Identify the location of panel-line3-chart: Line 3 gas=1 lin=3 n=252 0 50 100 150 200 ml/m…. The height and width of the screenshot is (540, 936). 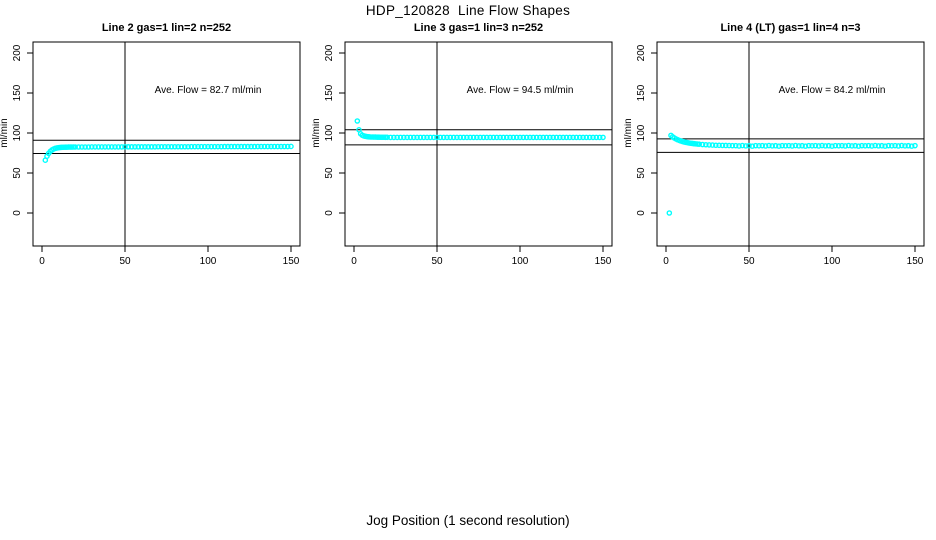
(462, 144).